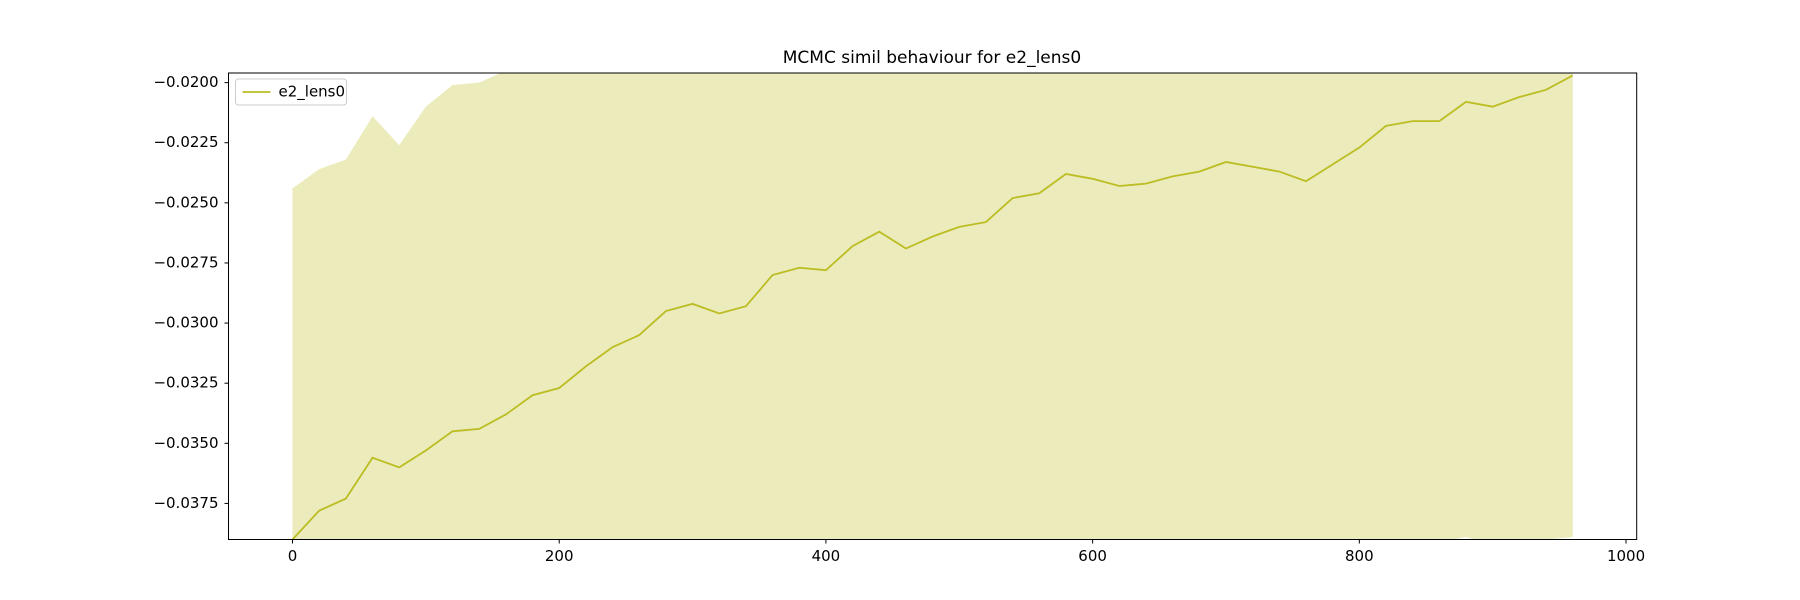 The width and height of the screenshot is (1800, 600). I want to click on y-tick-label: −0.0300, so click(185, 323).